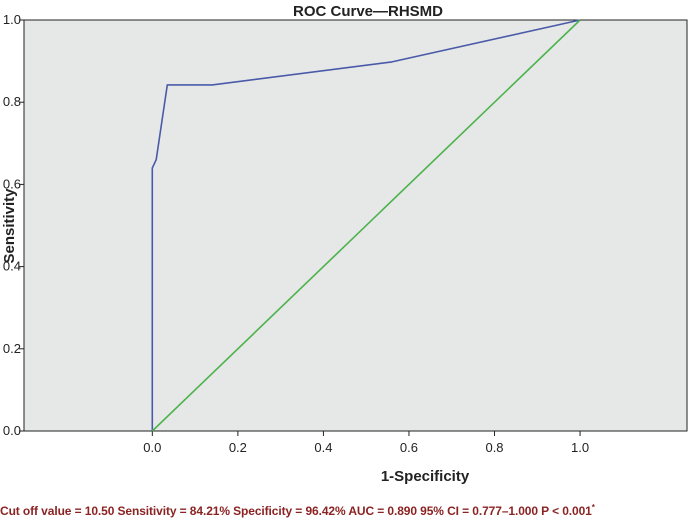 This screenshot has height=525, width=696. What do you see at coordinates (368, 11) in the screenshot?
I see `chart-title: ROC Curve—RHSMD` at bounding box center [368, 11].